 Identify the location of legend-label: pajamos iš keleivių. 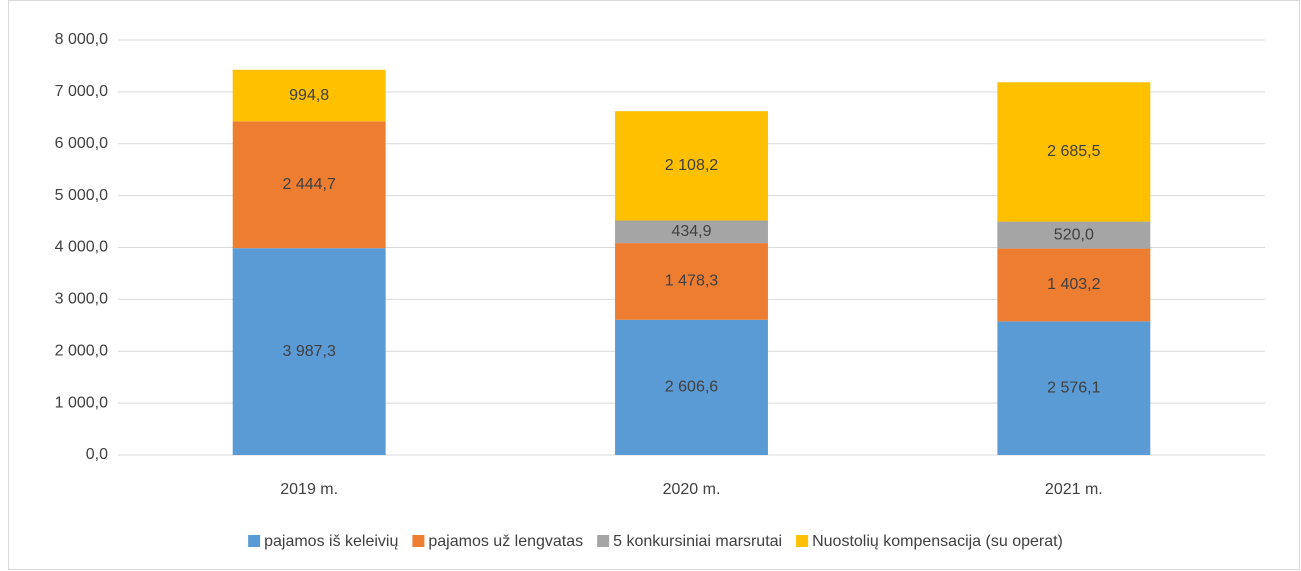
(331, 541).